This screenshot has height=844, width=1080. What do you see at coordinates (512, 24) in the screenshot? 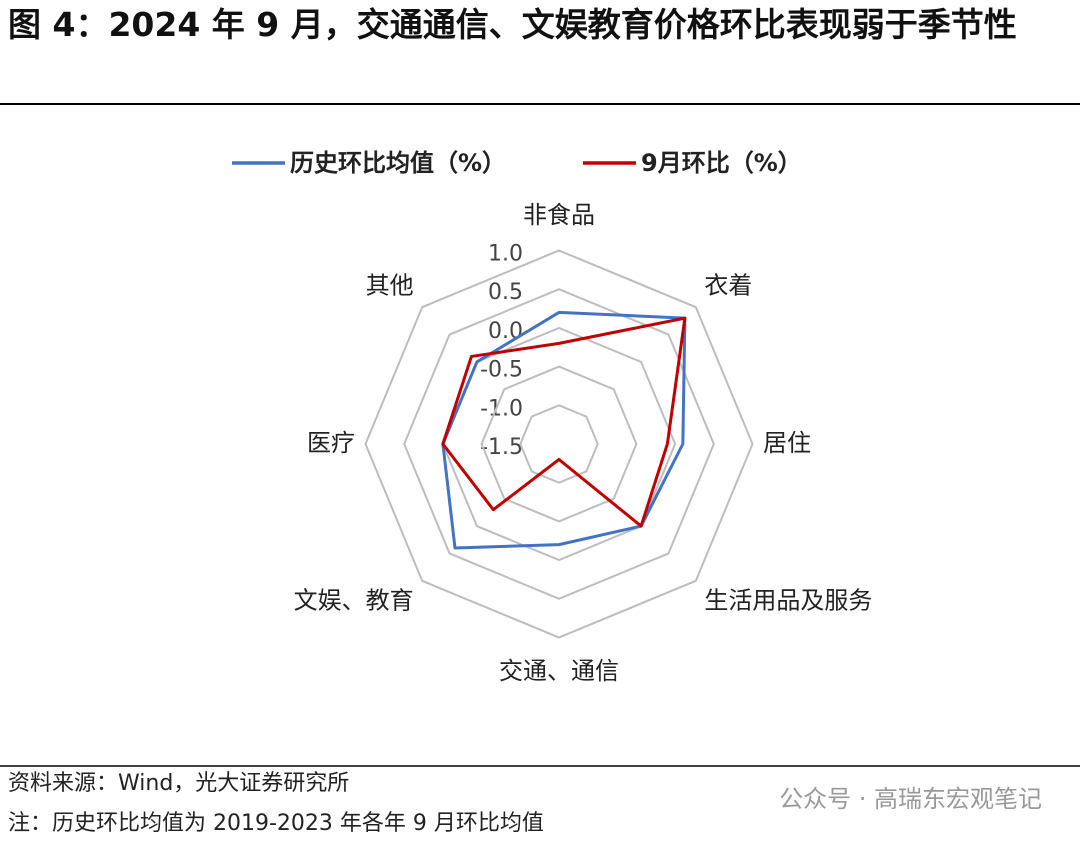
I see `chart-title: 图 4：2024 年 9 月，交通通信、文娱教育价格环比表现弱于季节性` at bounding box center [512, 24].